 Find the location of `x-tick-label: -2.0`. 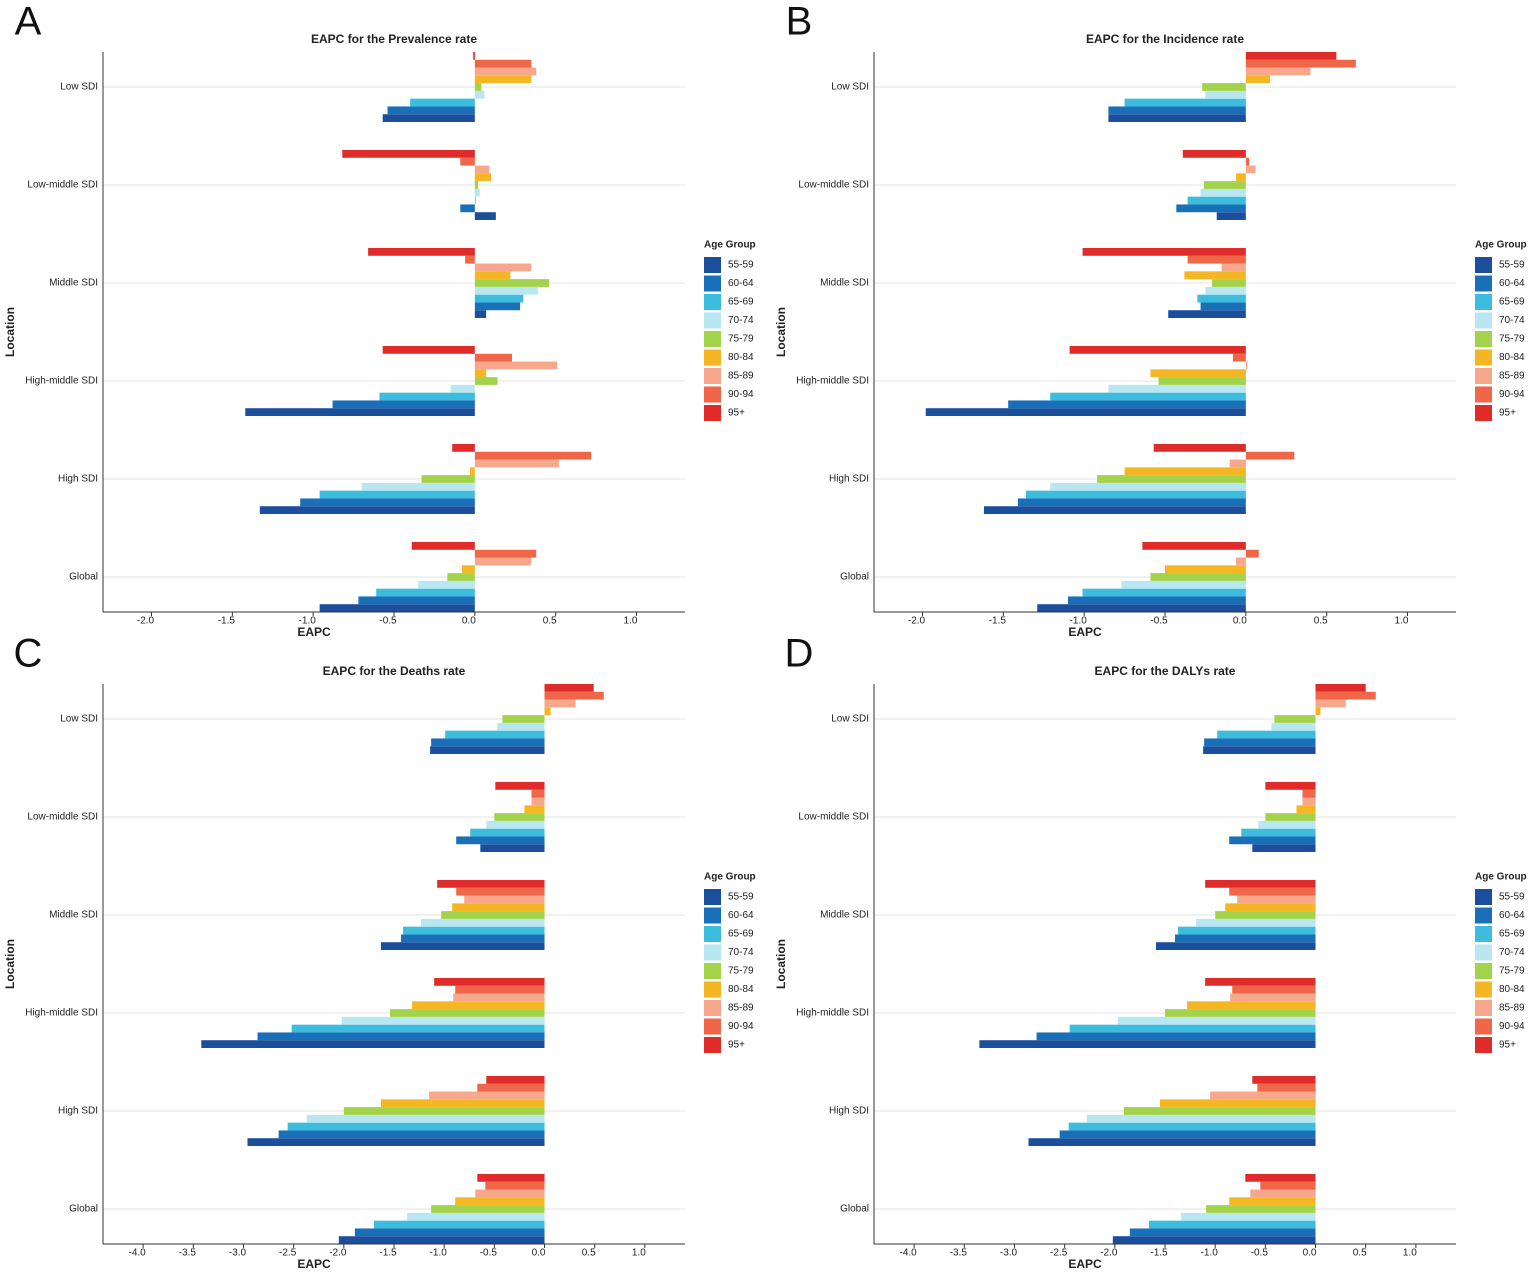

x-tick-label: -2.0 is located at coordinates (917, 621).